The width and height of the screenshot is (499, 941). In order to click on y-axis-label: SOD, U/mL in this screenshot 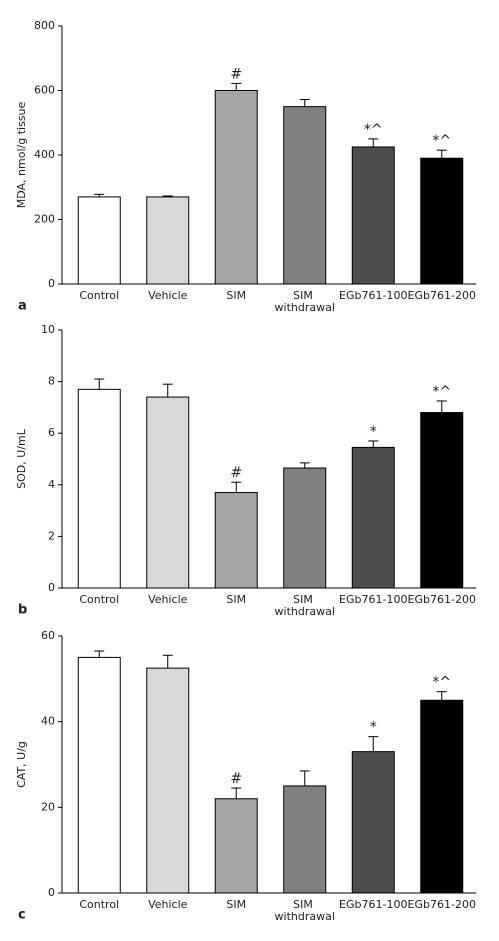, I will do `click(21, 458)`.